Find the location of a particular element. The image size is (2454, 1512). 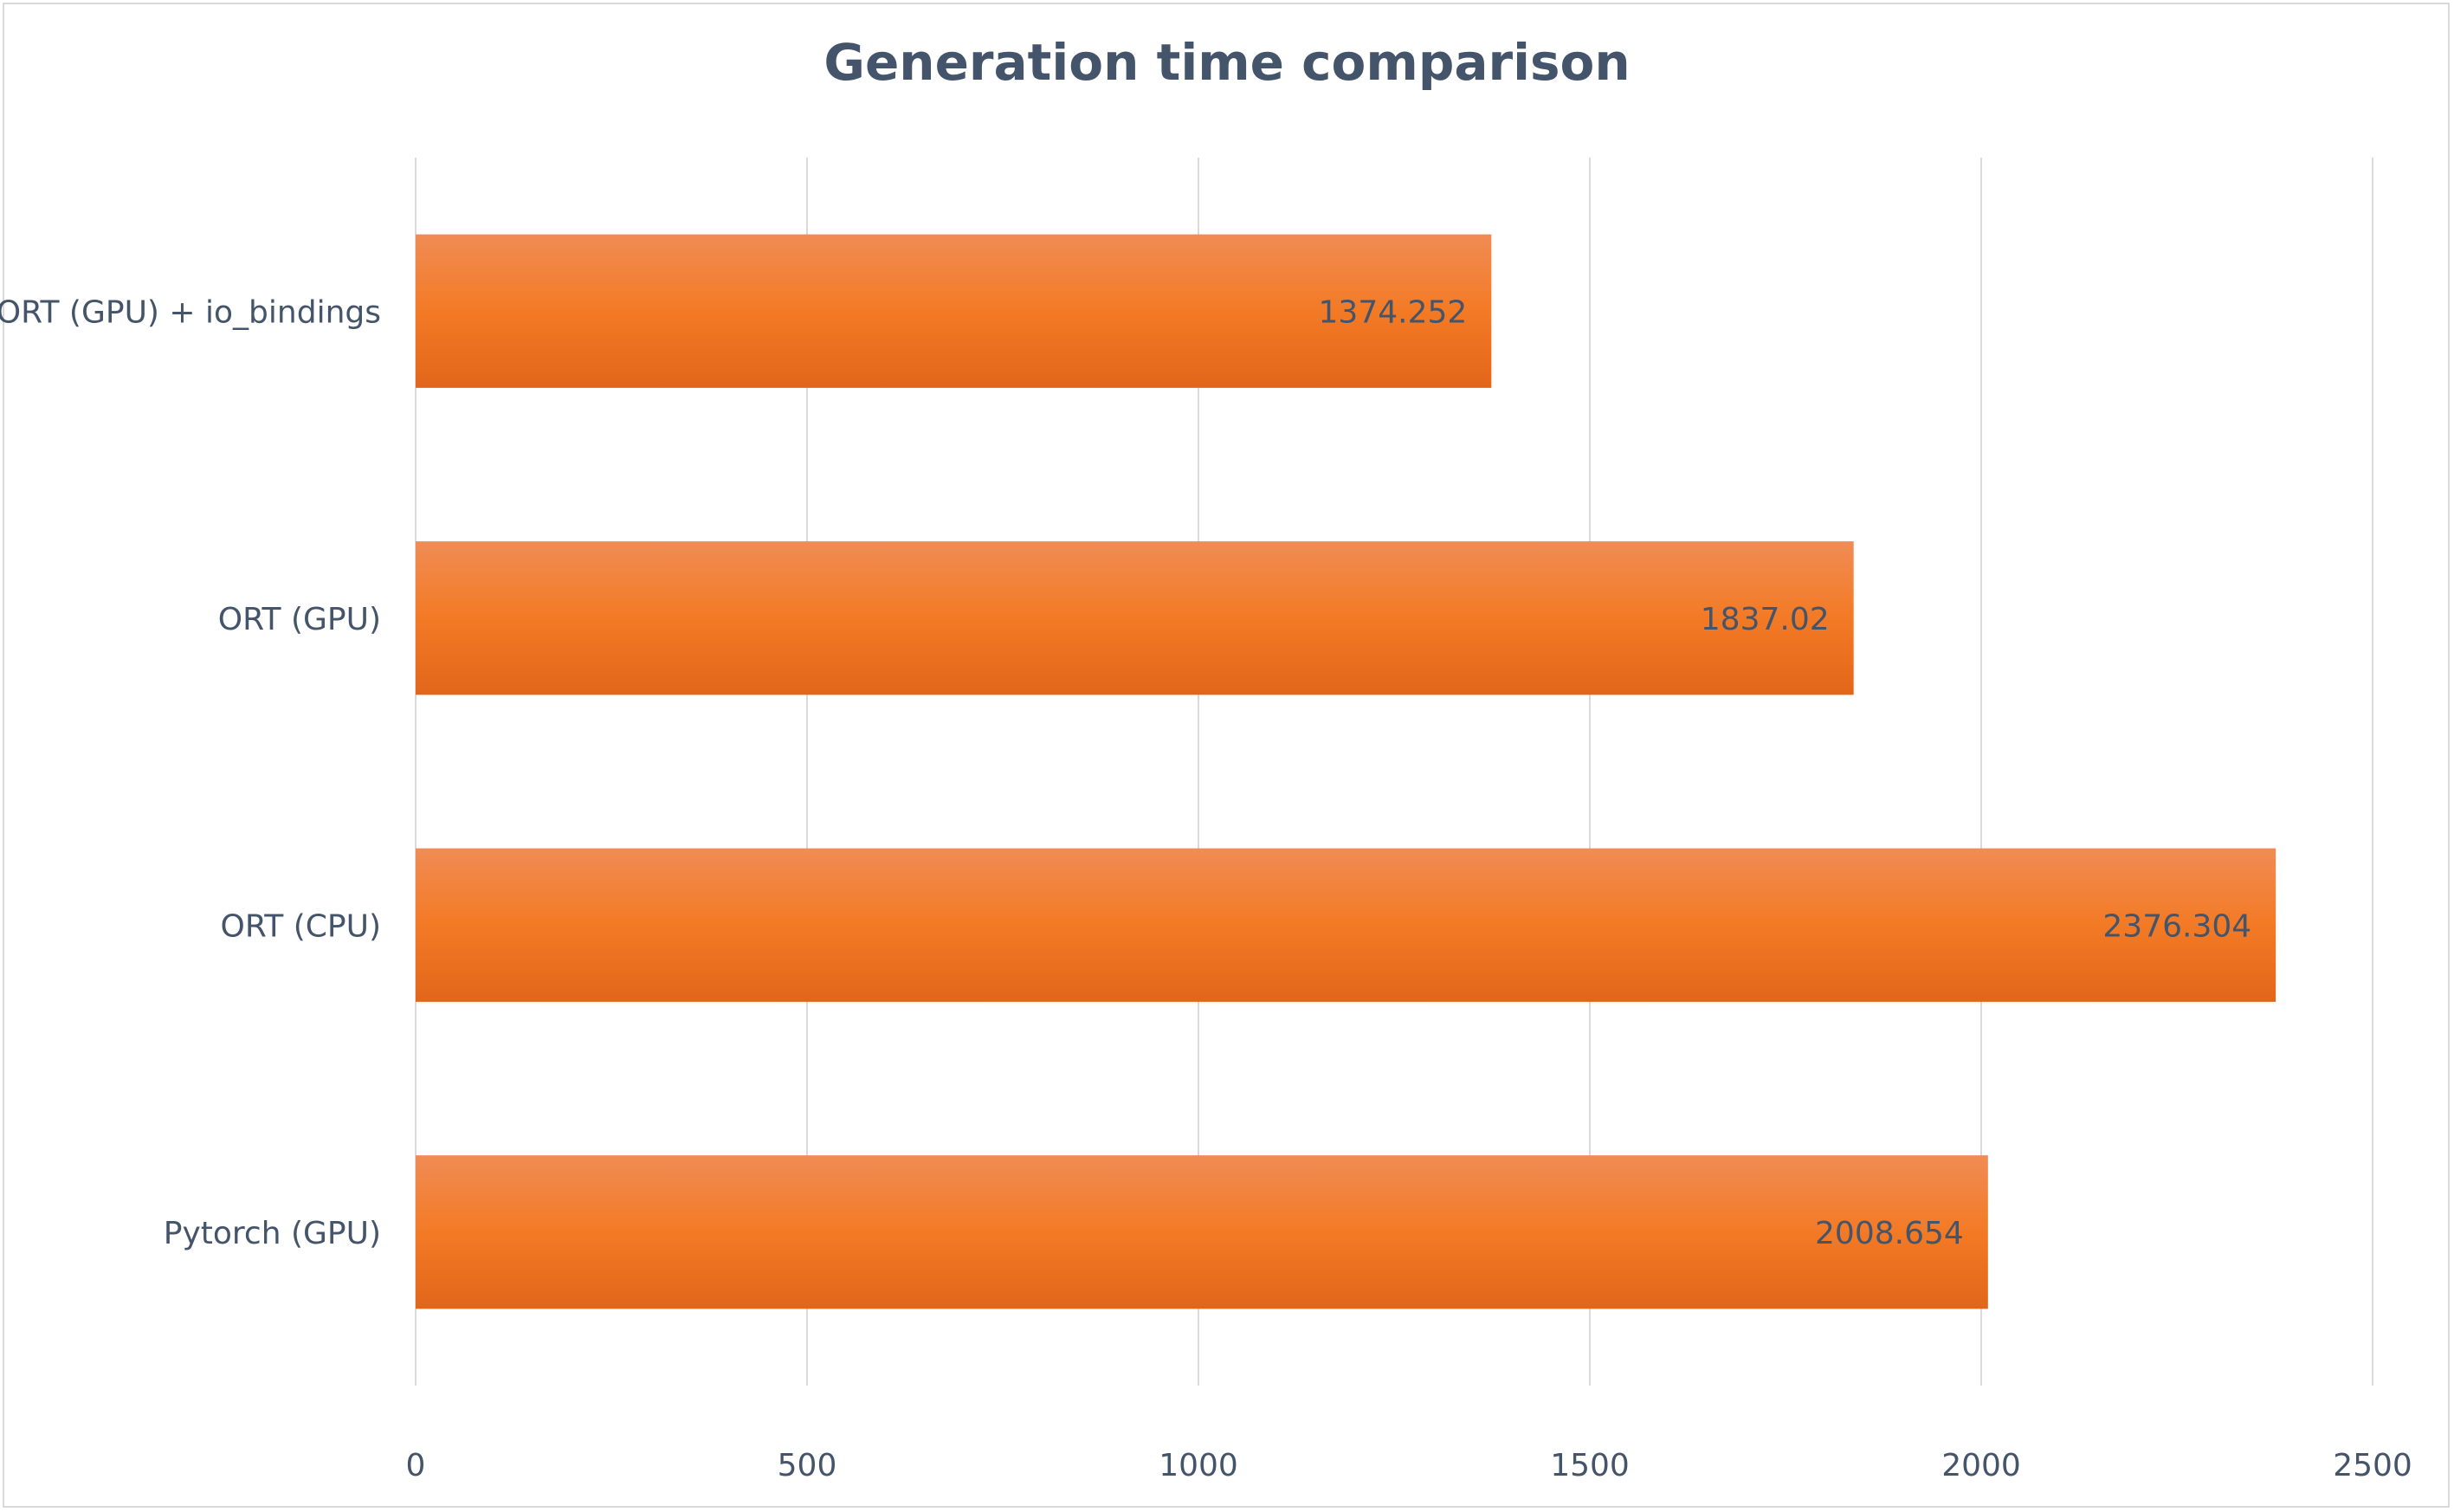

category-label: Pytorch (GPU) is located at coordinates (272, 1233).